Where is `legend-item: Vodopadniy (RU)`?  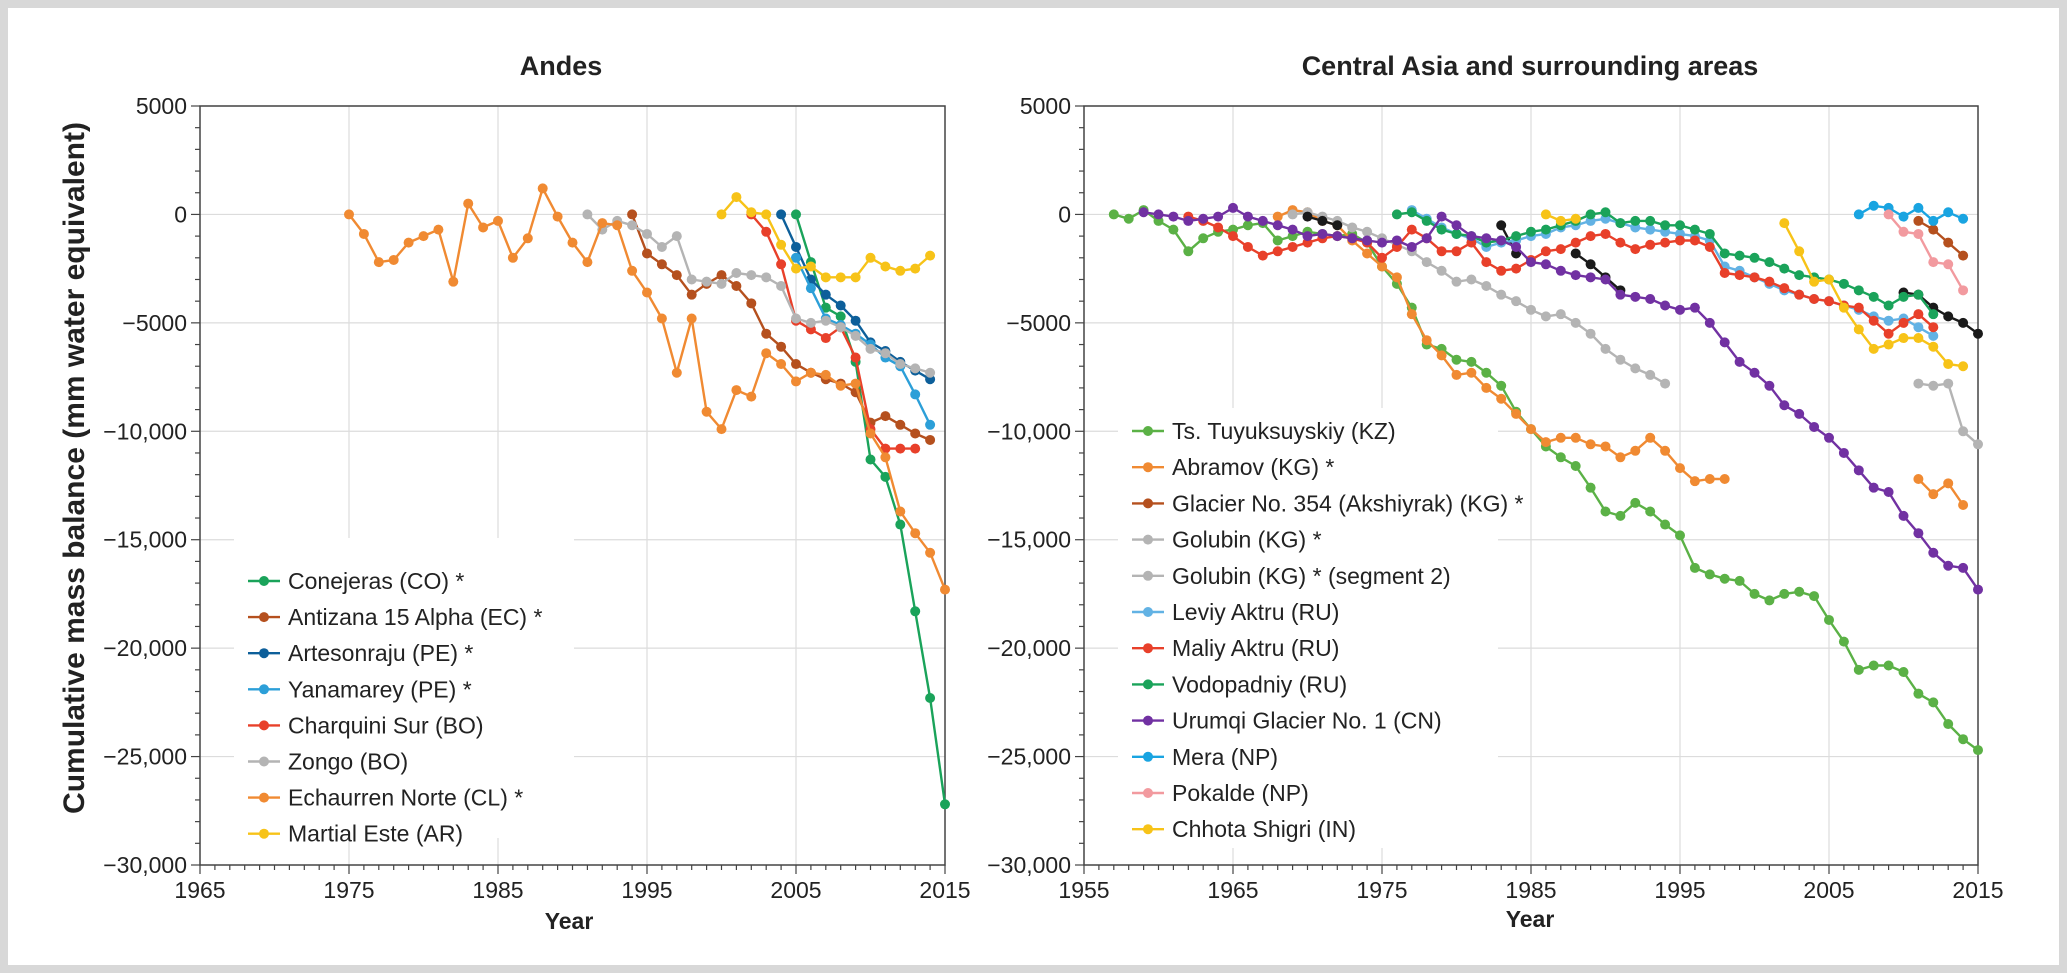 legend-item: Vodopadniy (RU) is located at coordinates (1239, 684).